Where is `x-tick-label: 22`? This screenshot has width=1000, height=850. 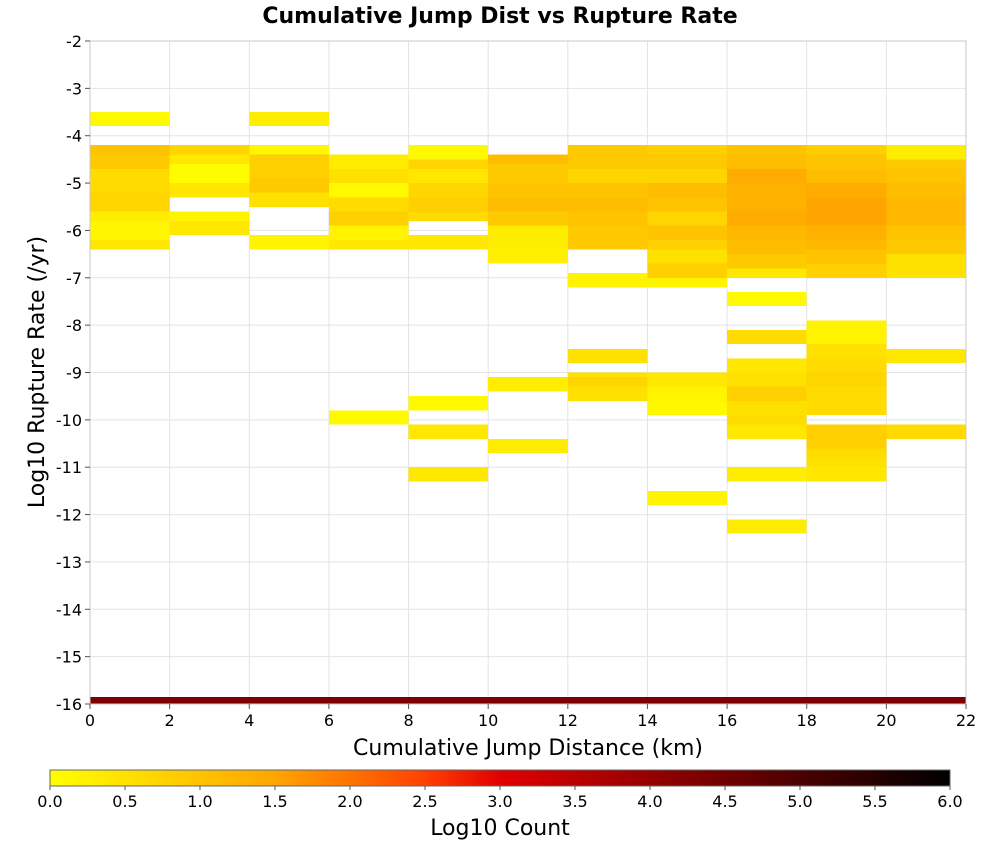
x-tick-label: 22 is located at coordinates (966, 720).